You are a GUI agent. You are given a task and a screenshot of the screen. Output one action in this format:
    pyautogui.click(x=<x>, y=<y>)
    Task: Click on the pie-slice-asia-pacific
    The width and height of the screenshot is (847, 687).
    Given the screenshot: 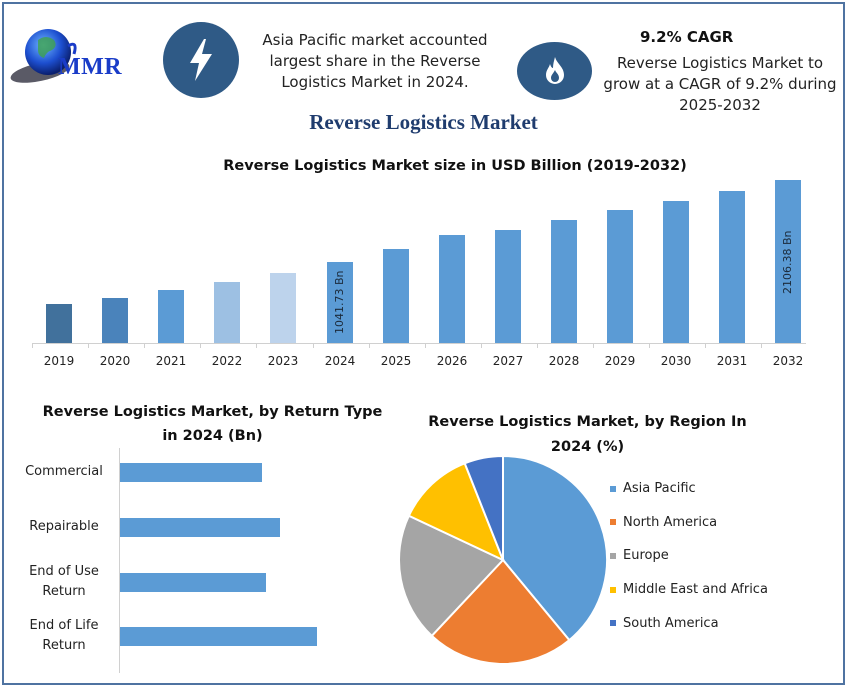 What is the action you would take?
    pyautogui.click(x=555, y=548)
    